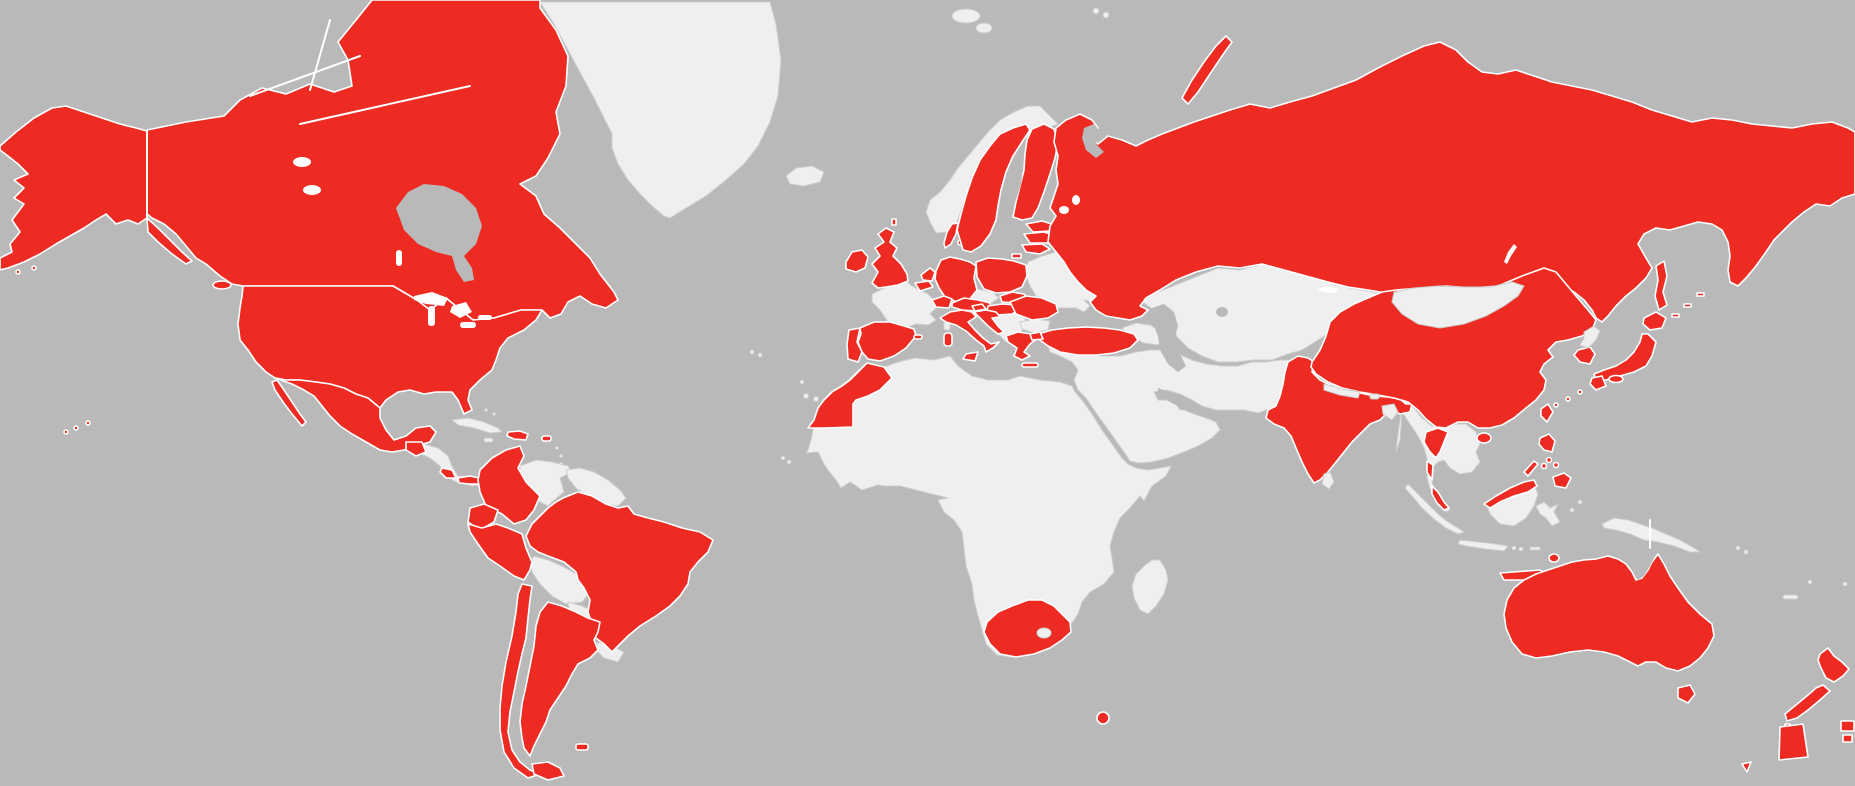 The width and height of the screenshot is (1855, 786). What do you see at coordinates (1390, 412) in the screenshot?
I see `country-bangladesh` at bounding box center [1390, 412].